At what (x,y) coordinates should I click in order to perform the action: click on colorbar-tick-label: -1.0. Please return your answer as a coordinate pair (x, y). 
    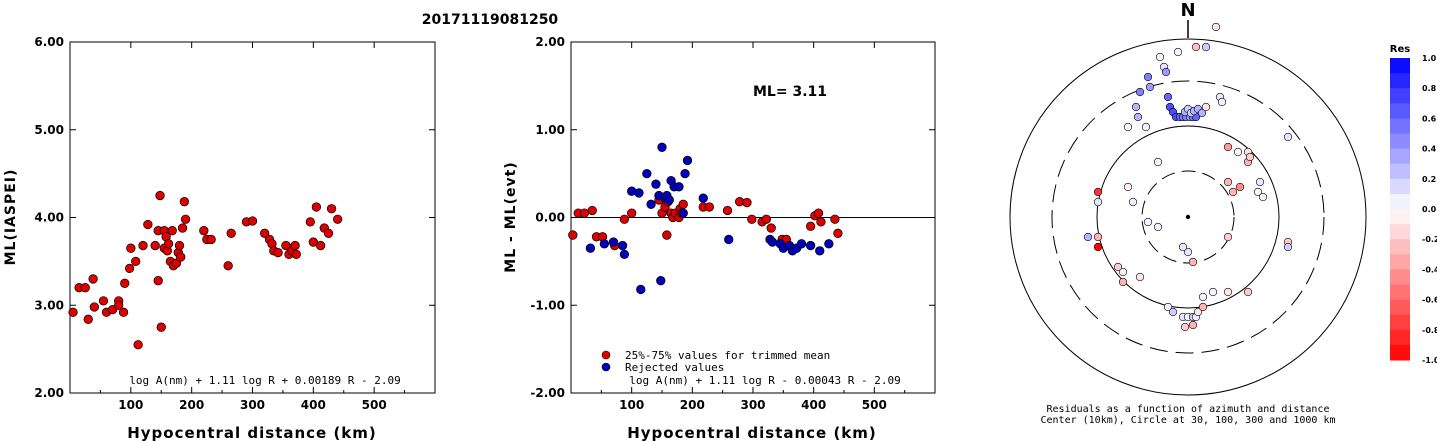
    Looking at the image, I should click on (1429, 360).